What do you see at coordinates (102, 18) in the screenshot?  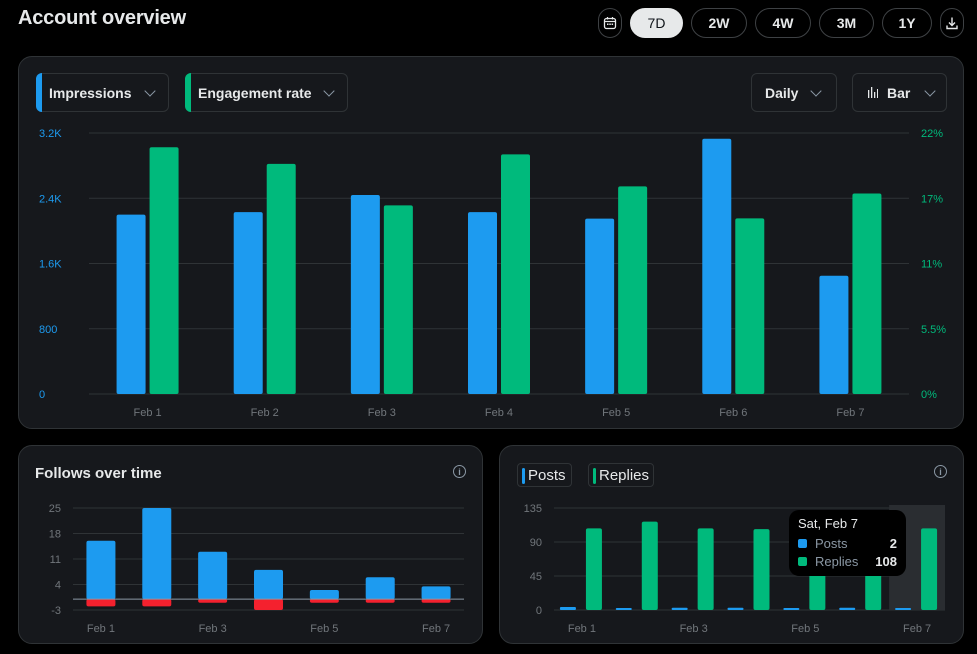 I see `page-title: Account overview` at bounding box center [102, 18].